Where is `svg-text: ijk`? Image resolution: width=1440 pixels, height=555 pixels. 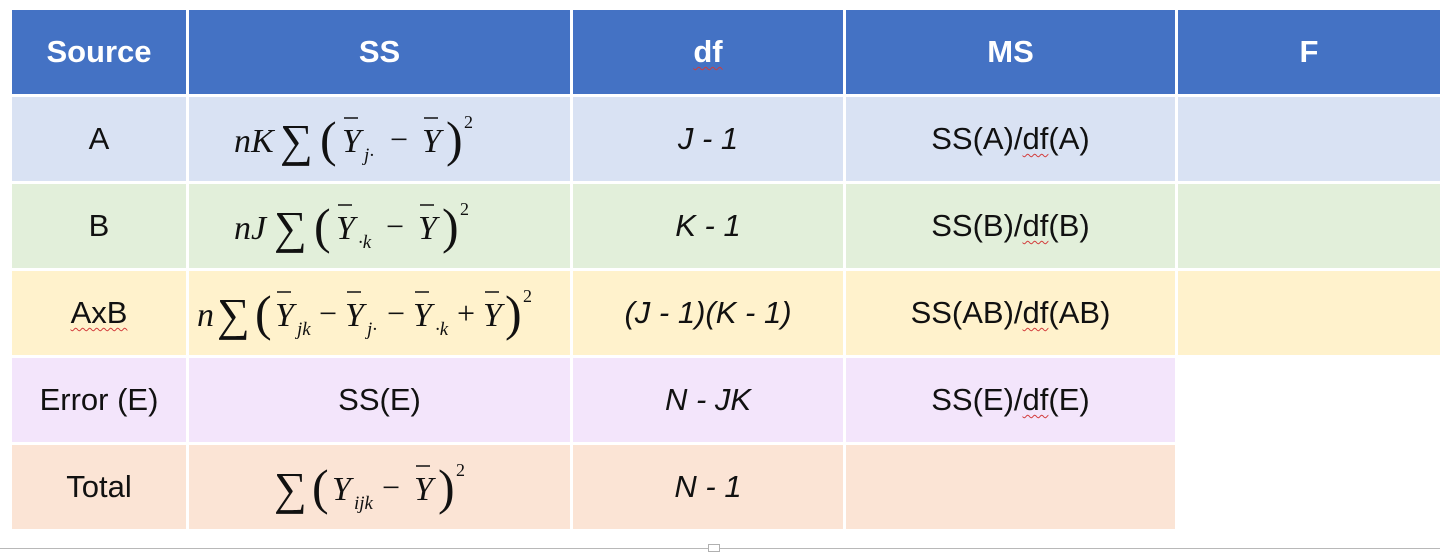 svg-text: ijk is located at coordinates (364, 503).